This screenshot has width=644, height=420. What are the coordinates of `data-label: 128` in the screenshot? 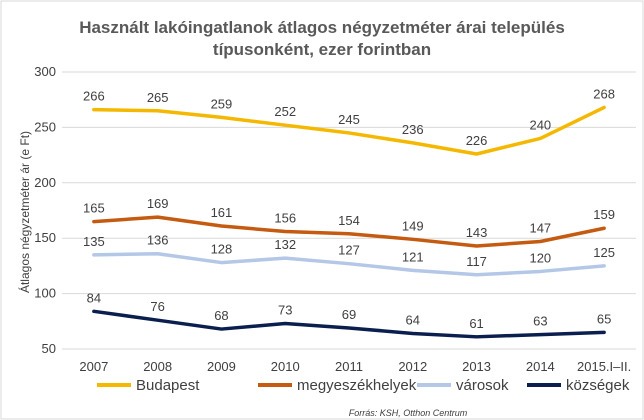 It's located at (222, 249).